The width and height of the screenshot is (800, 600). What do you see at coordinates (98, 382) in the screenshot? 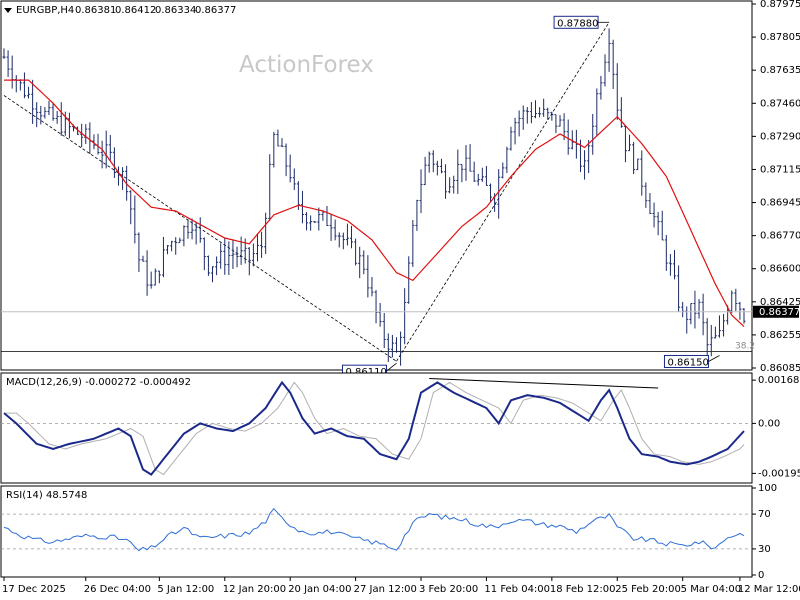
I see `macd-label: MACD(12,26,9) -0.000272 -0.000492` at bounding box center [98, 382].